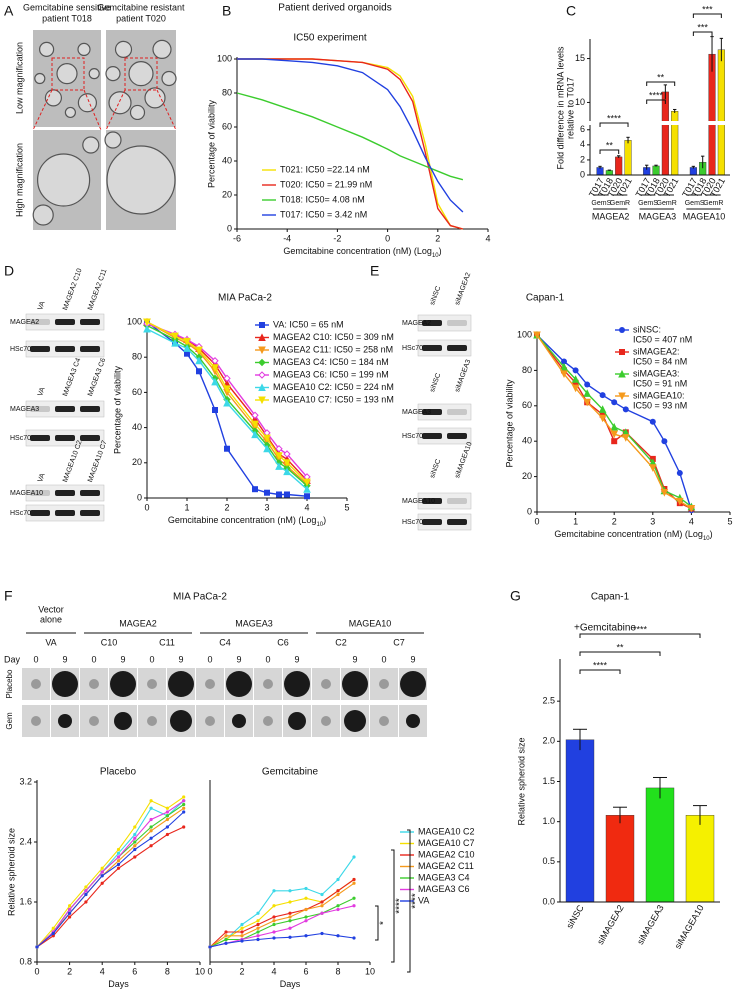 The height and width of the screenshot is (990, 734). Describe the element at coordinates (245, 298) in the screenshot. I see `chart-title: MIA PaCa-2` at that location.